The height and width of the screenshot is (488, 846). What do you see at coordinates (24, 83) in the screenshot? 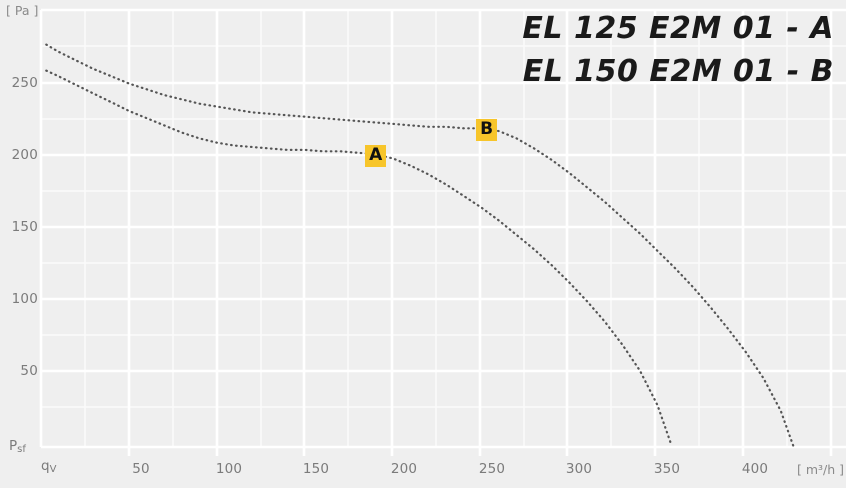
I see `y-tick-250: 250` at bounding box center [24, 83].